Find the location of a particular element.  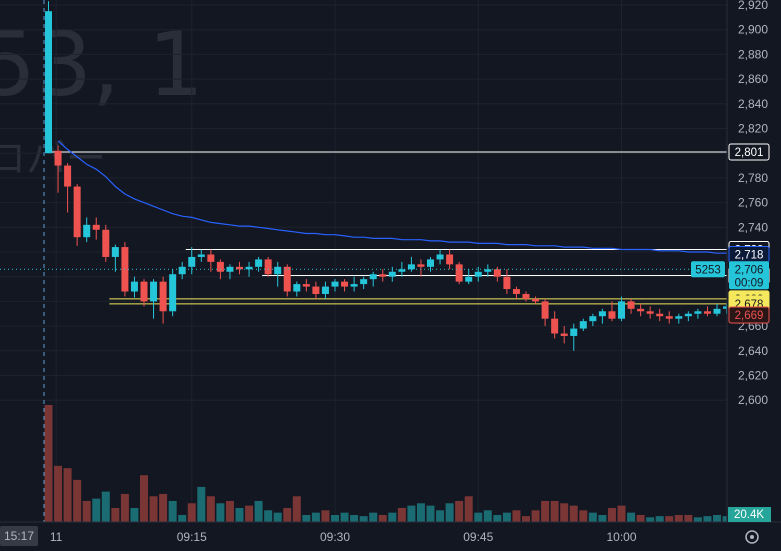

price-tag-label: 2,669 is located at coordinates (749, 316).